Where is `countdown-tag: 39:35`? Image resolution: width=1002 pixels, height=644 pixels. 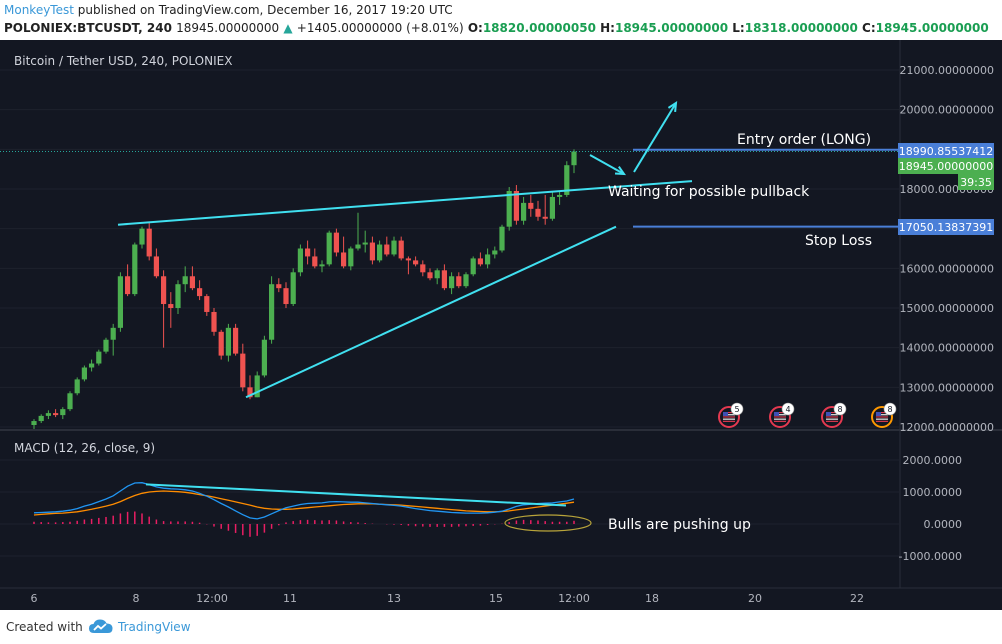
countdown-tag: 39:35 is located at coordinates (976, 182).